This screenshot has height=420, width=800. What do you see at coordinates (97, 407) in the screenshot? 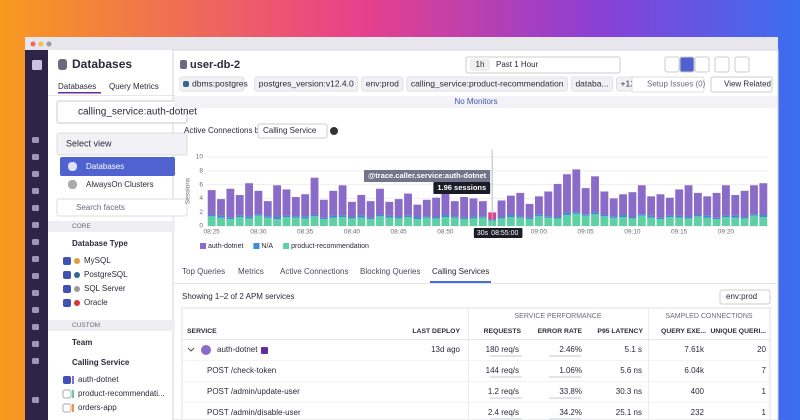
I see `label: orders-app` at bounding box center [97, 407].